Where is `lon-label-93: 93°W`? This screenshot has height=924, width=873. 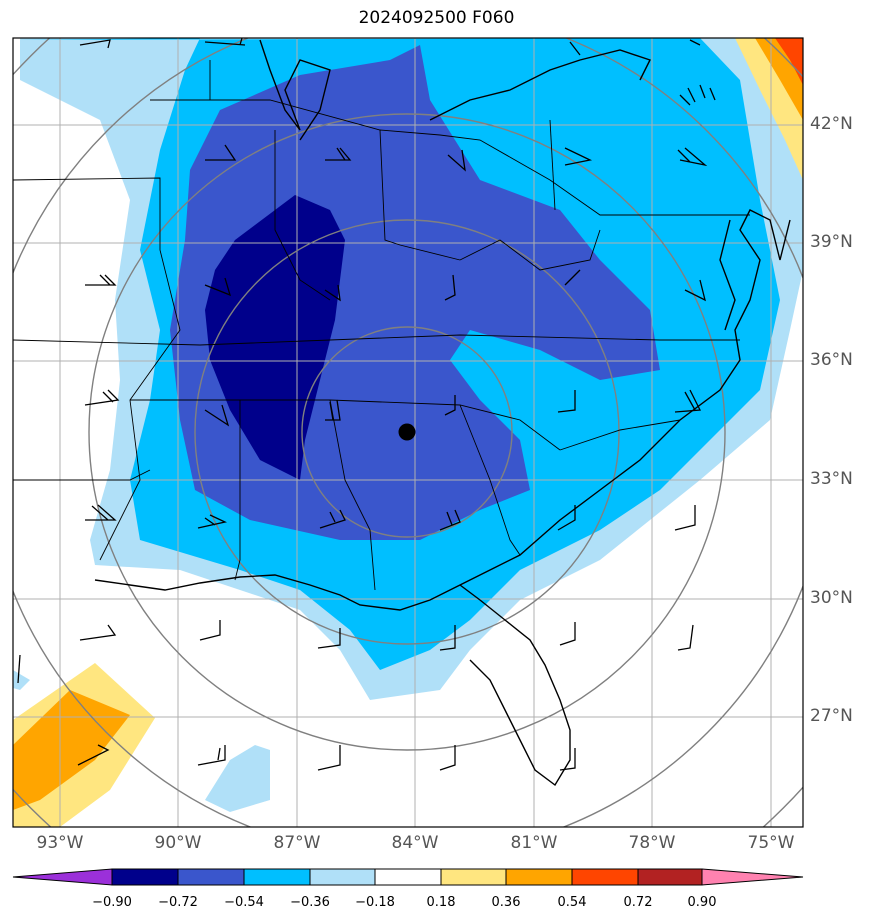
lon-label-93: 93°W is located at coordinates (60, 843).